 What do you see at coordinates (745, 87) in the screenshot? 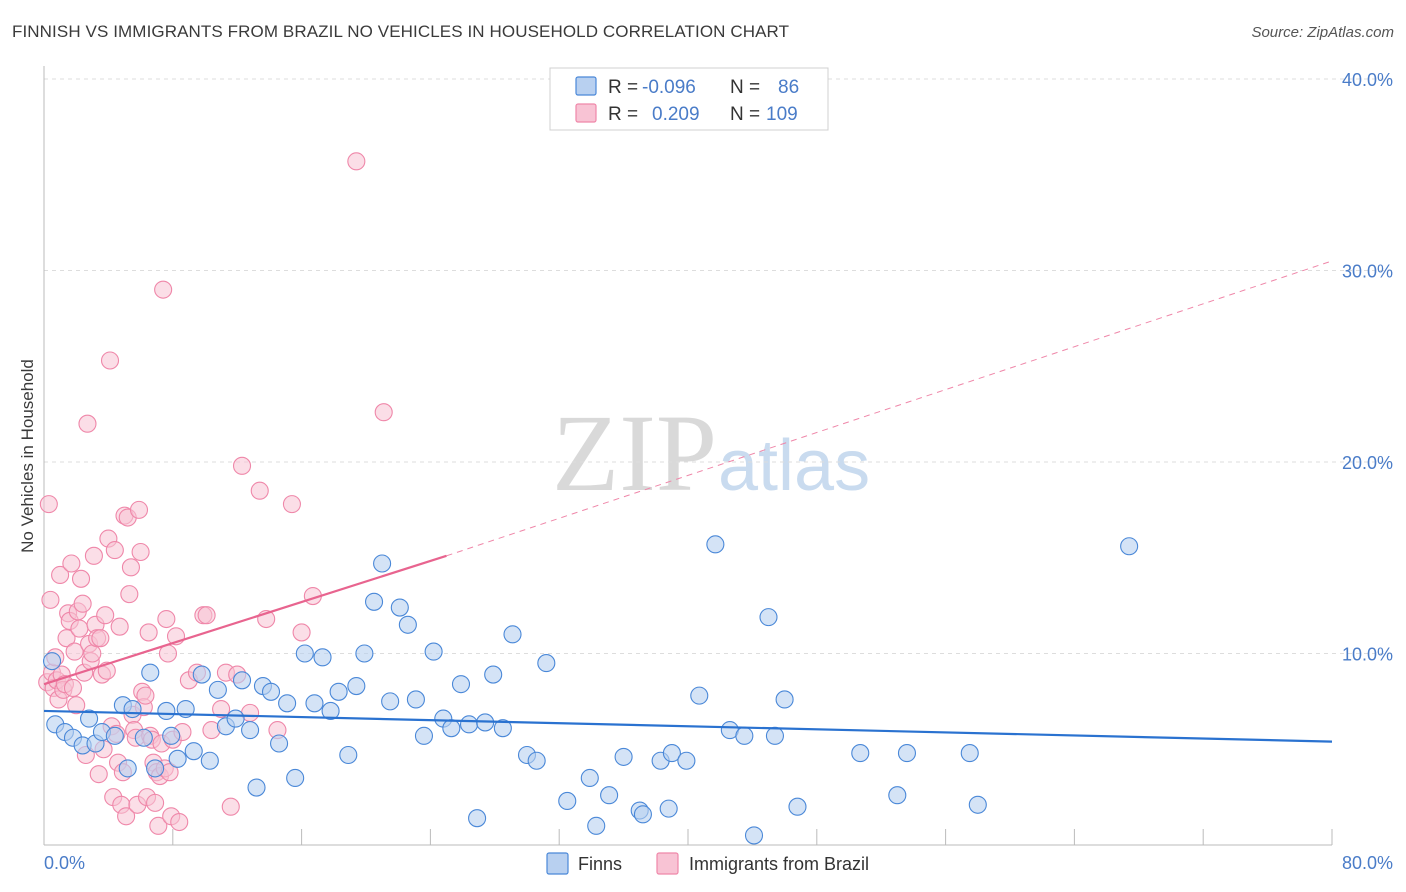
I see `legend-n-label-finns: N =` at bounding box center [745, 87].